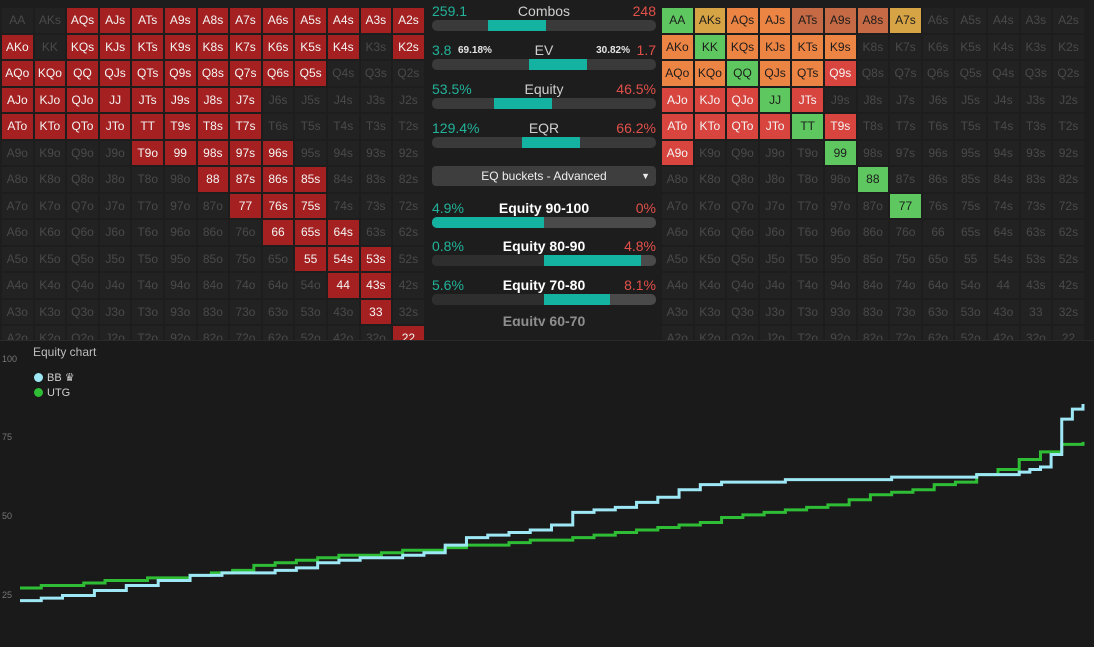 This screenshot has height=647, width=1094. I want to click on hand-cell: 66, so click(278, 232).